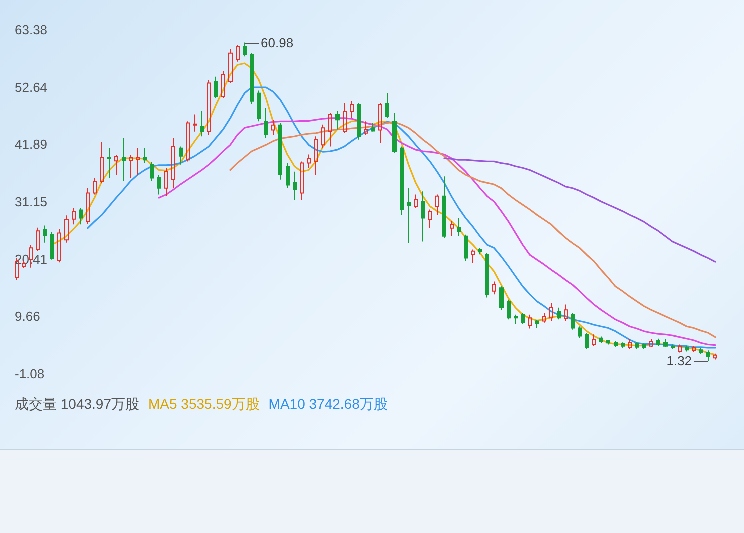  Describe the element at coordinates (31, 144) in the screenshot. I see `y-tick-label: 41.89` at that location.